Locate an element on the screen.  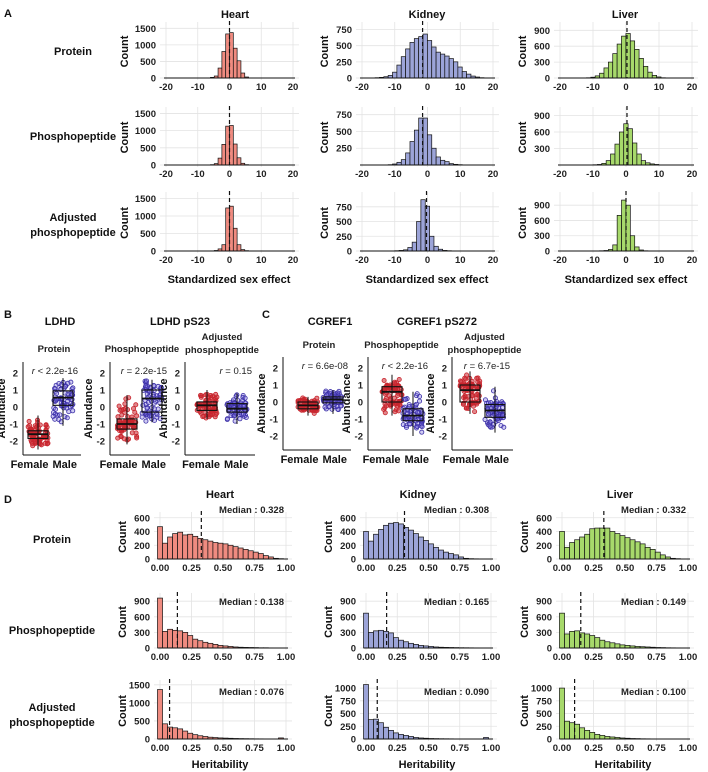
x-tick-label: 20 is located at coordinates (293, 87).